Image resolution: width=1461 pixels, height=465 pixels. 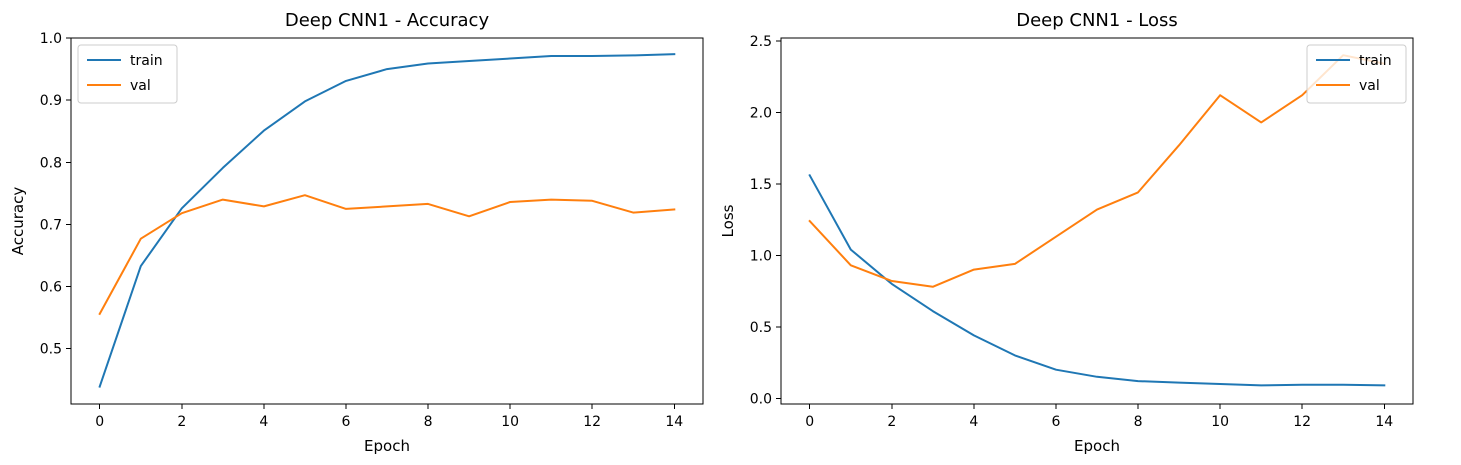 I want to click on y-tick-label: 0.7, so click(x=51, y=225).